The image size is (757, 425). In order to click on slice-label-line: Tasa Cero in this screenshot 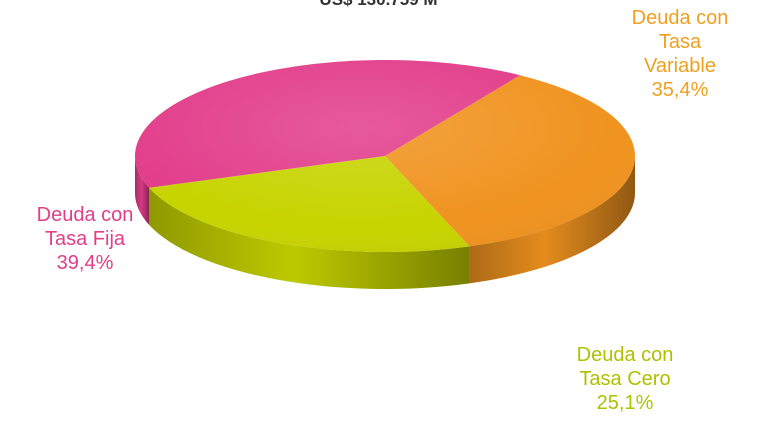, I will do `click(625, 379)`.